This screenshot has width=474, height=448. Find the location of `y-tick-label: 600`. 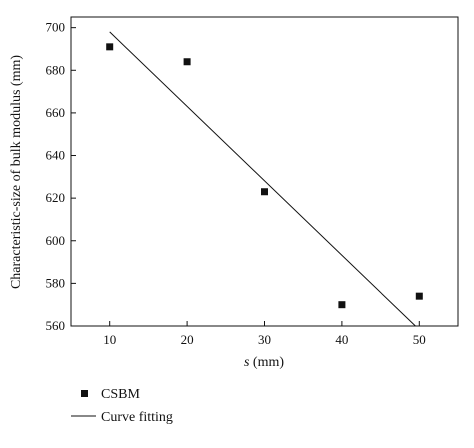

y-tick-label: 600 is located at coordinates (56, 240).